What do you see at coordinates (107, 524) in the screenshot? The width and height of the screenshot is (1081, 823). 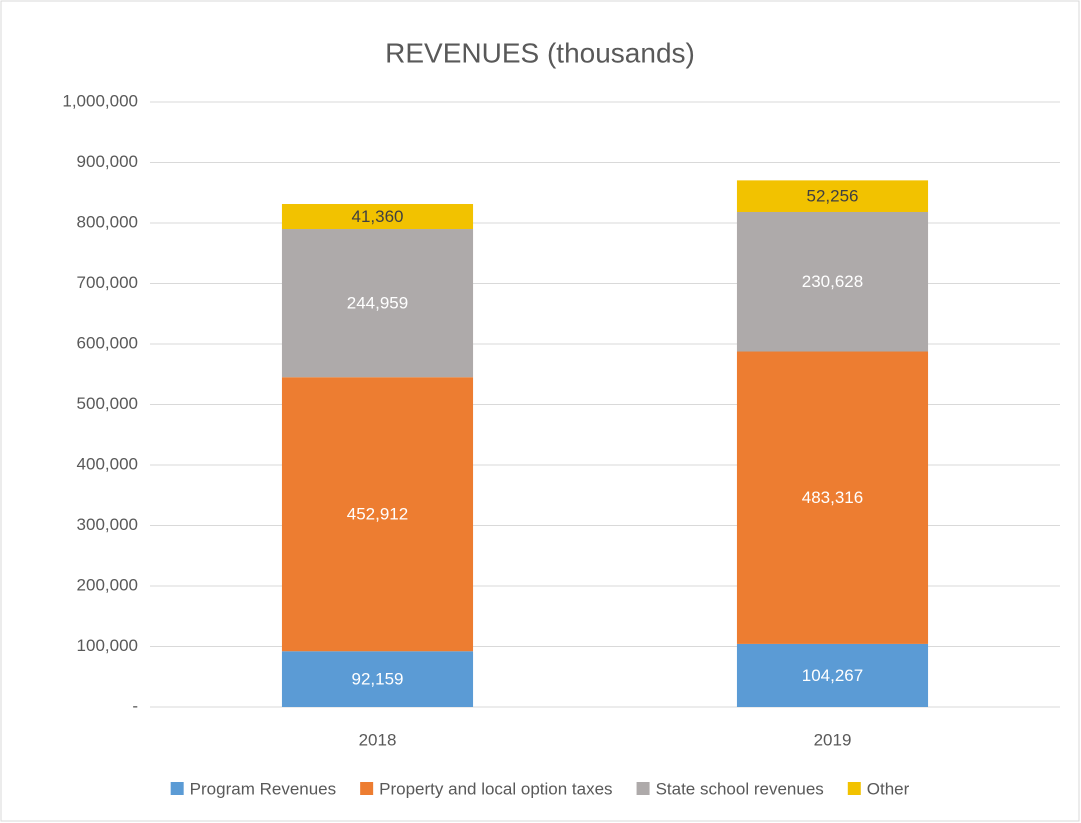 I see `y-tick-label: 300,000` at bounding box center [107, 524].